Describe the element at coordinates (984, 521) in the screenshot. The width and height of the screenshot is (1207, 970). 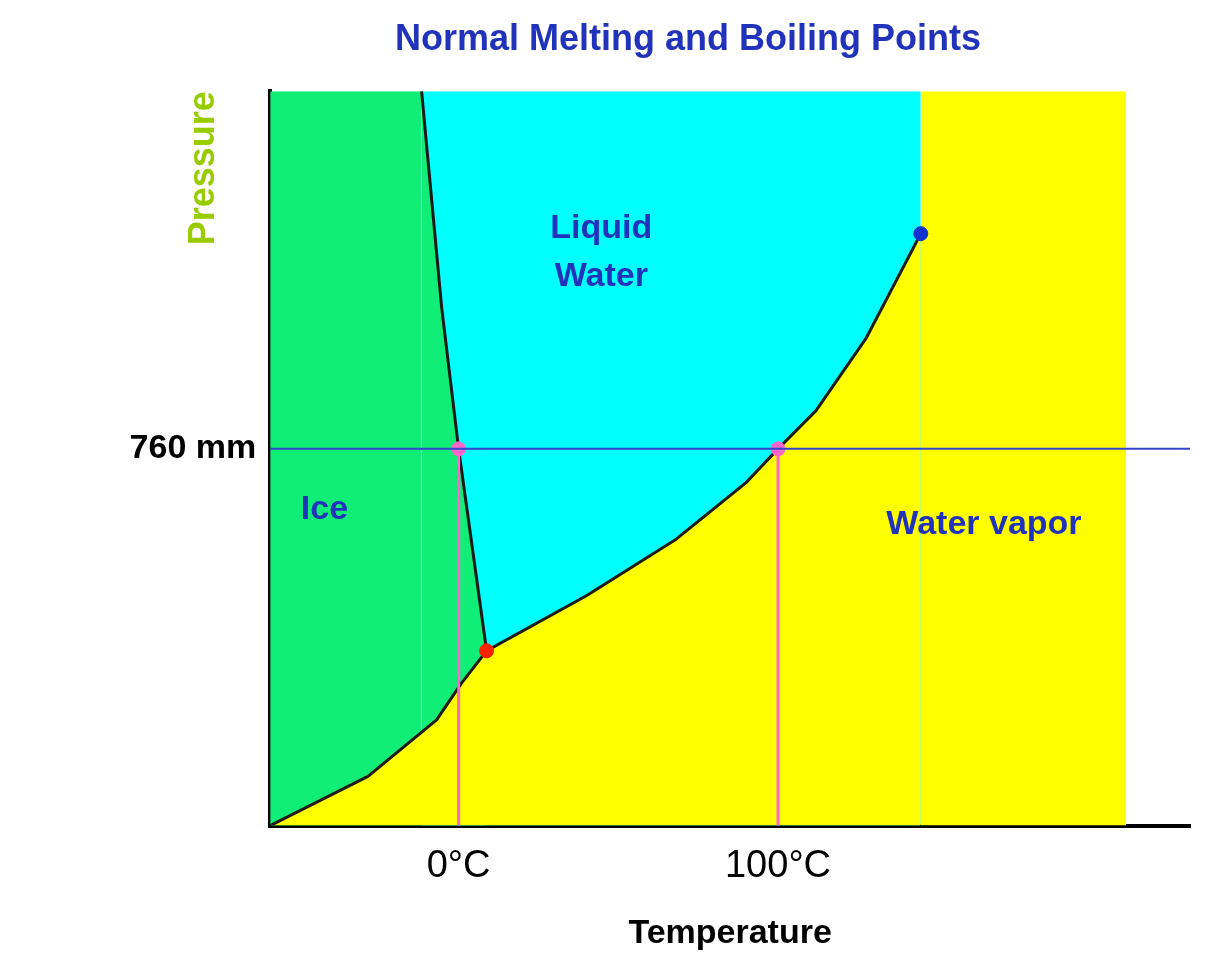
I see `series-label: Water vapor` at that location.